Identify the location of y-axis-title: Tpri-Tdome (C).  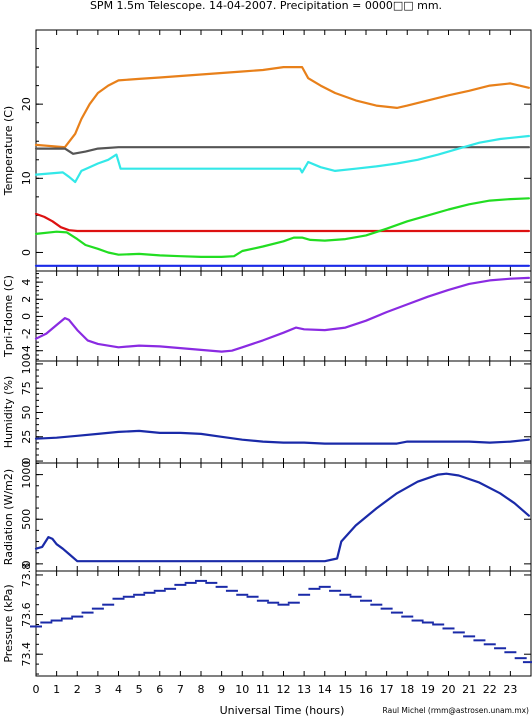
(8, 316).